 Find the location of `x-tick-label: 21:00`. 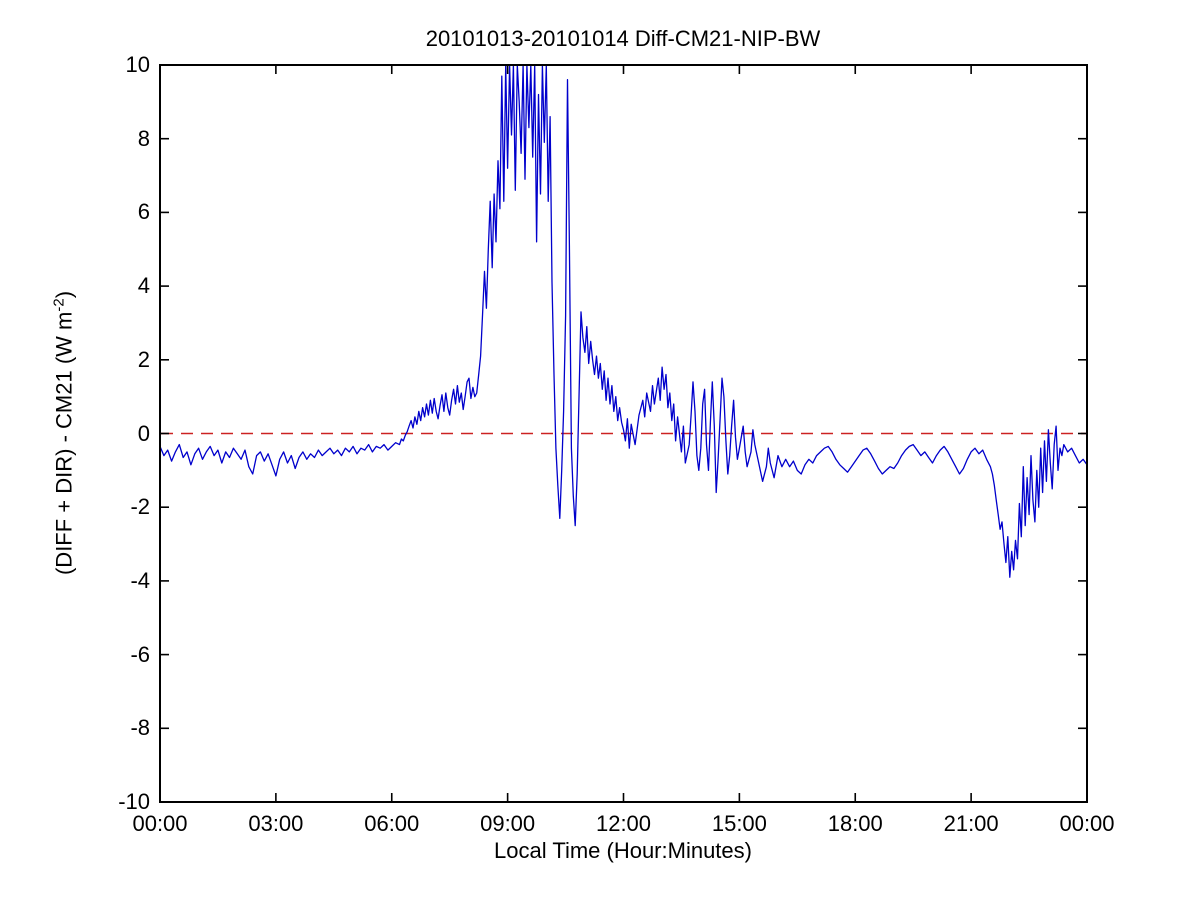

x-tick-label: 21:00 is located at coordinates (971, 823).